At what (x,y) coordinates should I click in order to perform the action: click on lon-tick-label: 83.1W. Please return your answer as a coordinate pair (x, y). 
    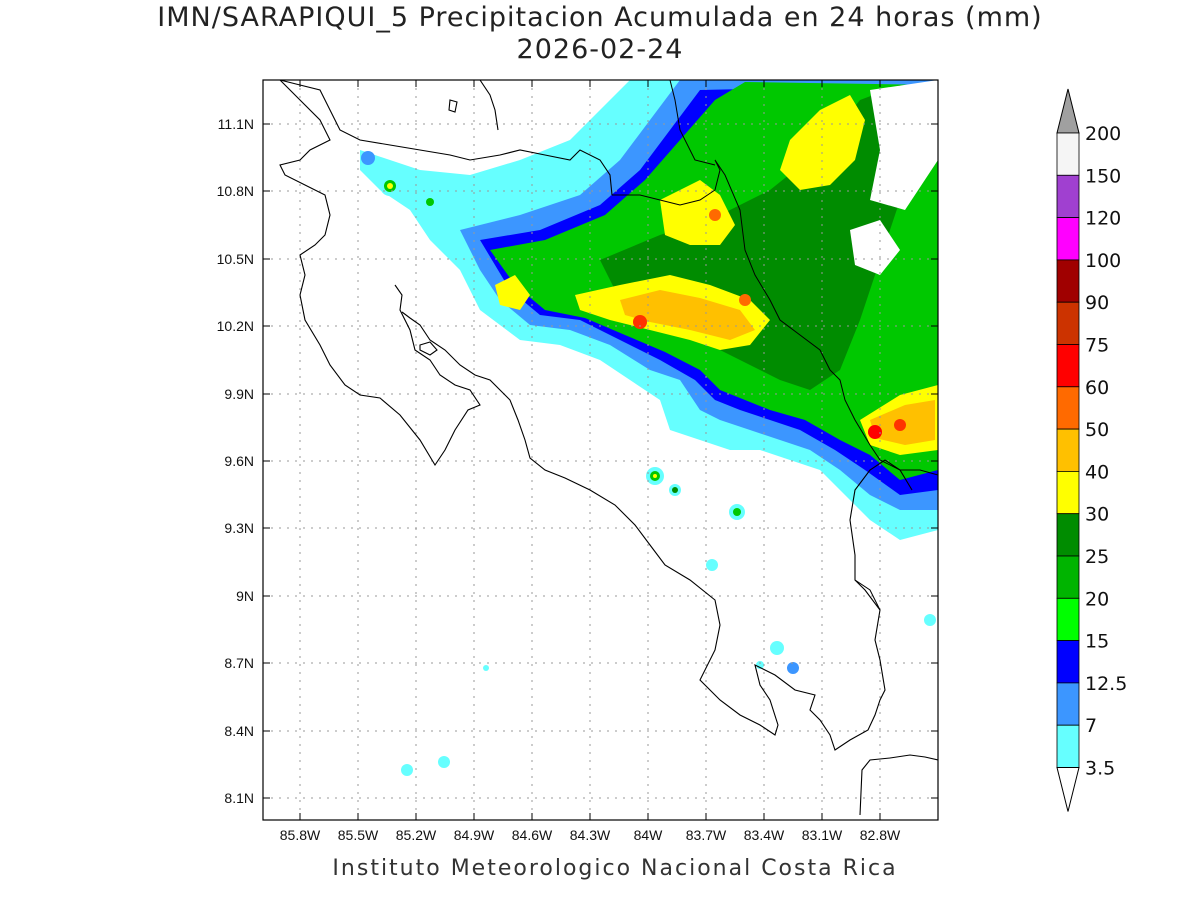
    Looking at the image, I should click on (822, 835).